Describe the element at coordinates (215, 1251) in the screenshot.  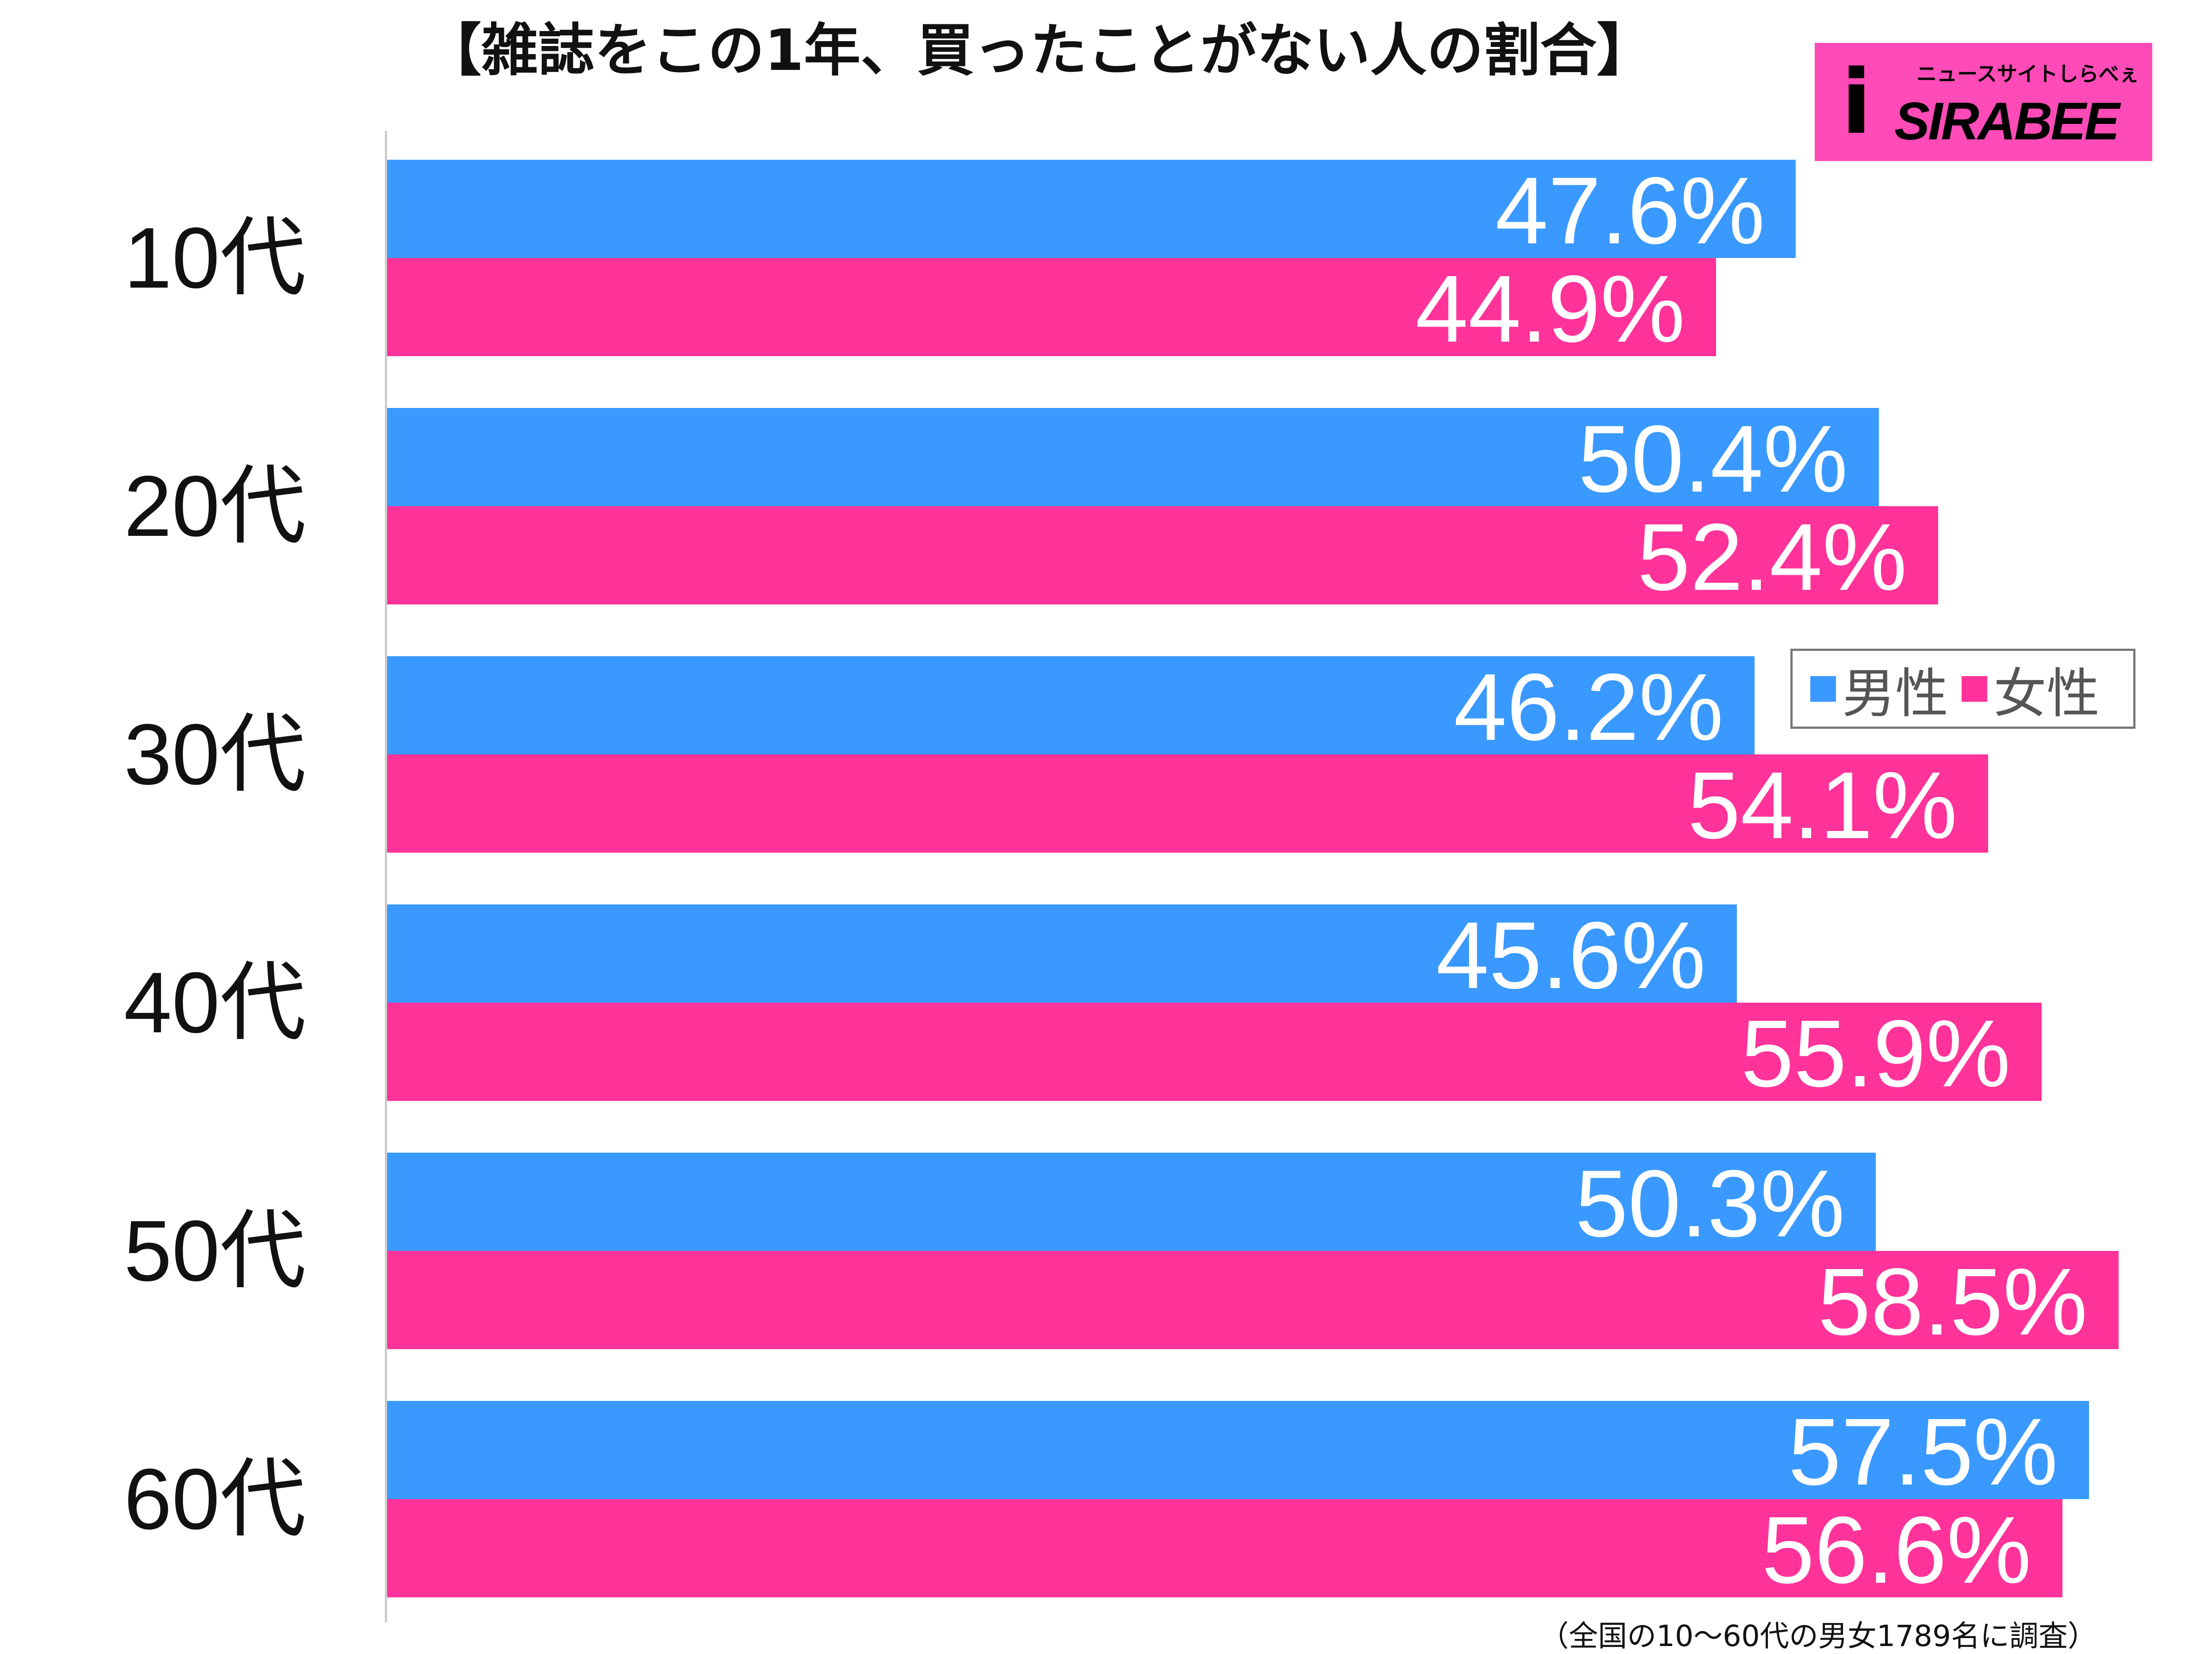
I see `category-label: 50代` at that location.